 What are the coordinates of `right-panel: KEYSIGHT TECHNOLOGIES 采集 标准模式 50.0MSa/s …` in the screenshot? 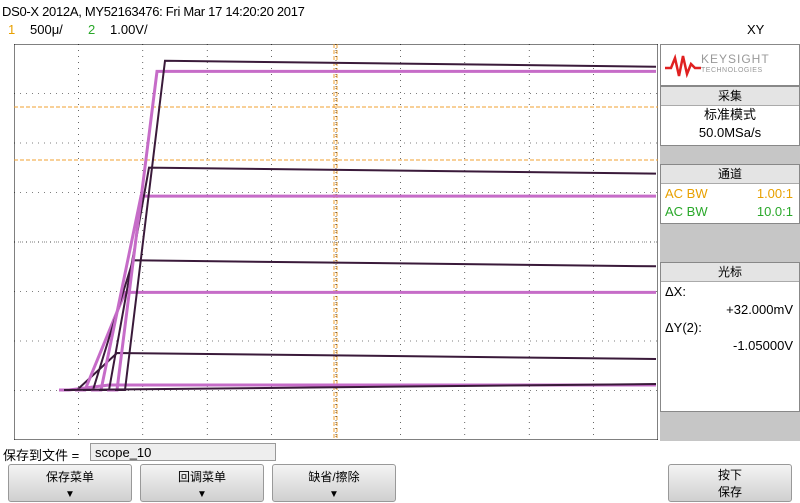 It's located at (730, 242).